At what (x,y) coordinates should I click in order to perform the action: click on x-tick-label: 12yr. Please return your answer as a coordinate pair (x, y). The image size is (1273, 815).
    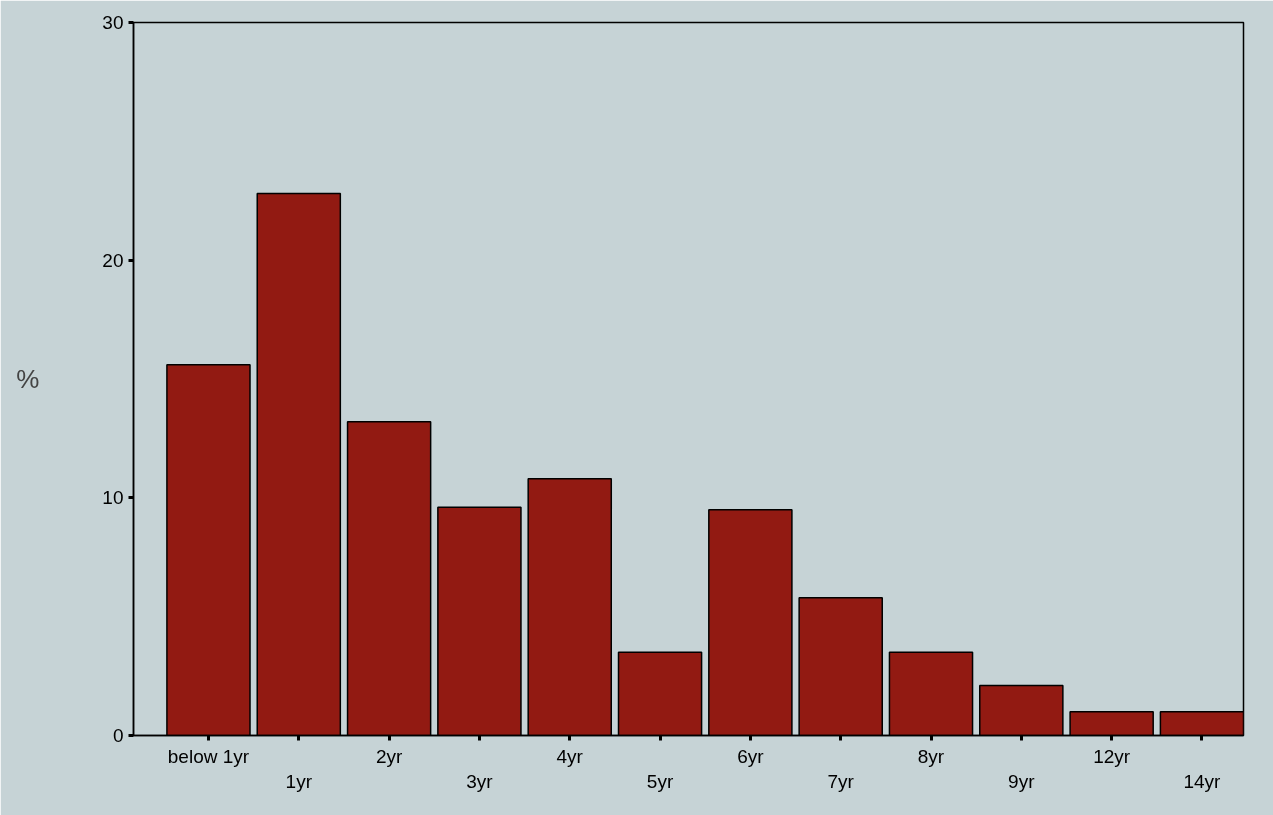
    Looking at the image, I should click on (1112, 756).